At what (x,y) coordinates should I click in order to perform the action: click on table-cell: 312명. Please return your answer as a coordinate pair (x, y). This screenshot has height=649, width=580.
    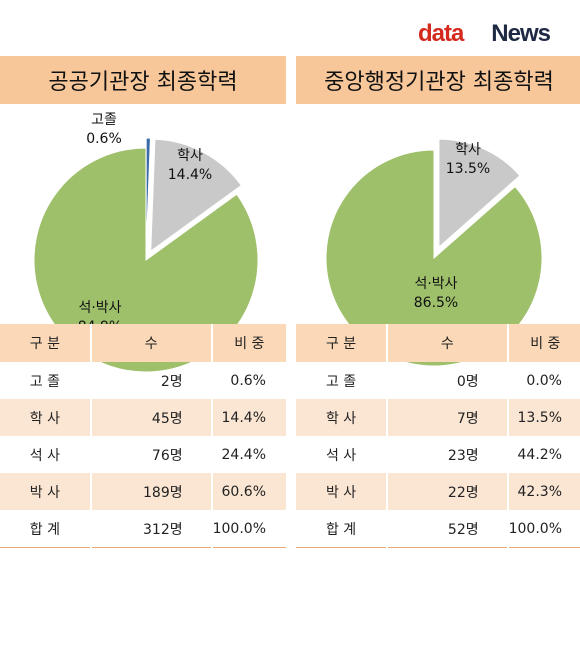
    Looking at the image, I should click on (150, 529).